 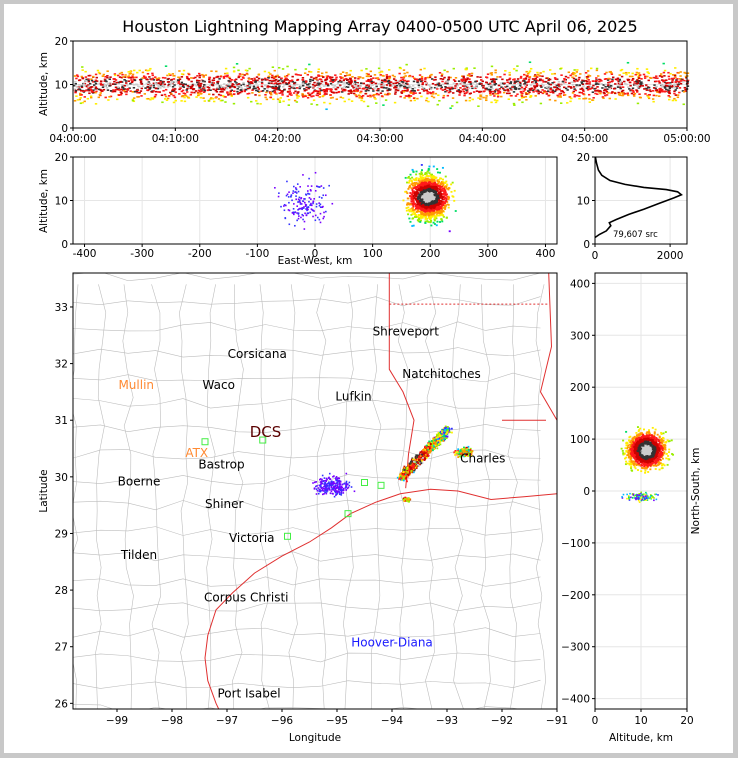 What do you see at coordinates (307, 632) in the screenshot?
I see `county-line` at bounding box center [307, 632].